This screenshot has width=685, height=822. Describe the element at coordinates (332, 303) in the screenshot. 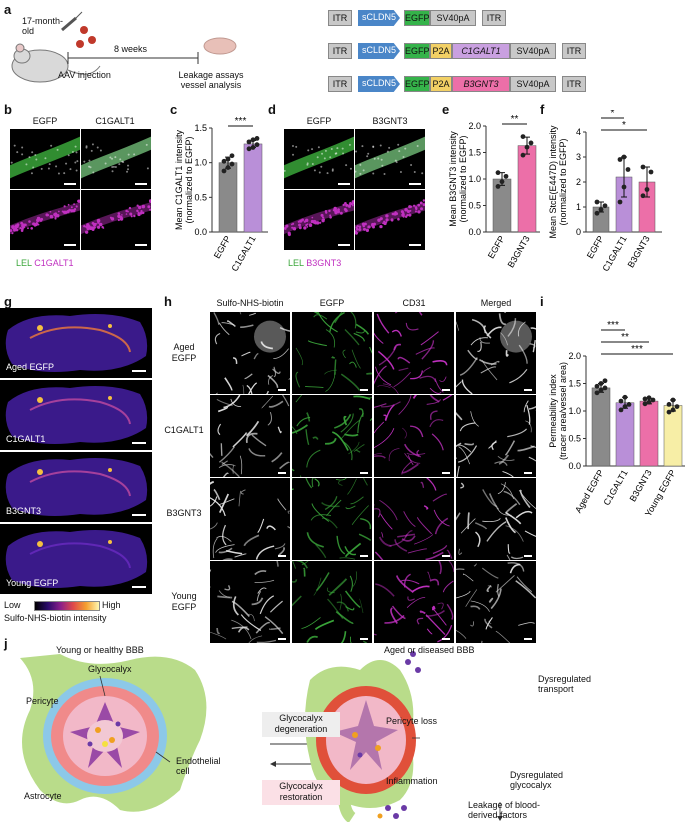

I see `panel-h-col-label: EGFP` at that location.